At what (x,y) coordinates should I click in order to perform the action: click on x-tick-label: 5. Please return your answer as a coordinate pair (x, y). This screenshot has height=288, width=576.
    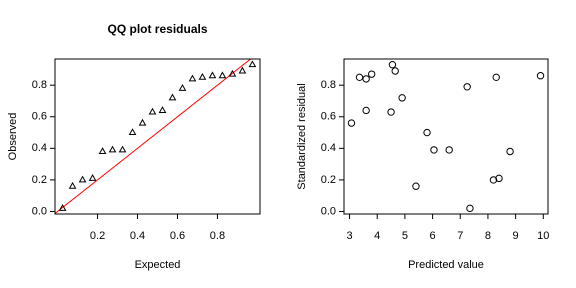
    Looking at the image, I should click on (405, 236).